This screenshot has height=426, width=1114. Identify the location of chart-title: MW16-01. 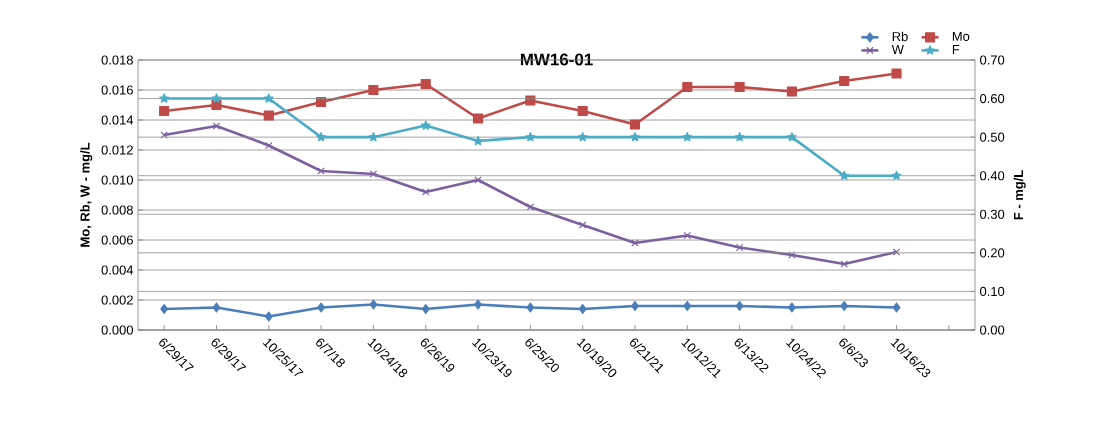
(556, 59).